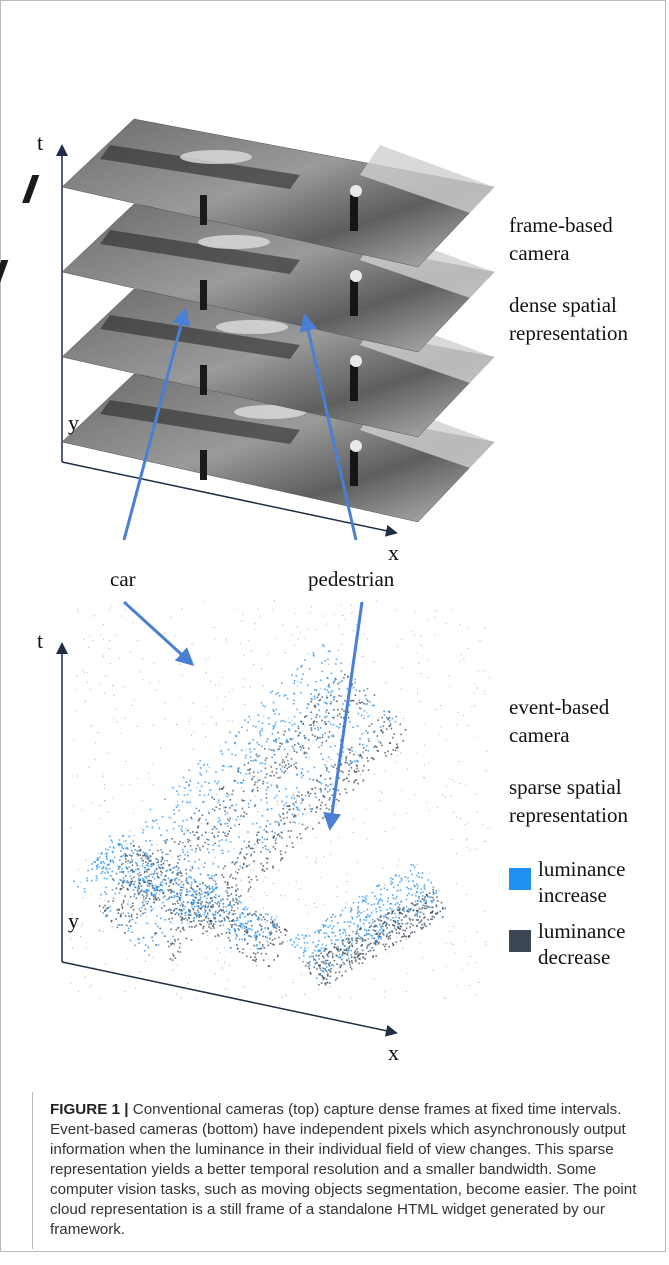 This screenshot has width=669, height=1265. What do you see at coordinates (343, 716) in the screenshot?
I see `pedestrian-arrow-bottom` at bounding box center [343, 716].